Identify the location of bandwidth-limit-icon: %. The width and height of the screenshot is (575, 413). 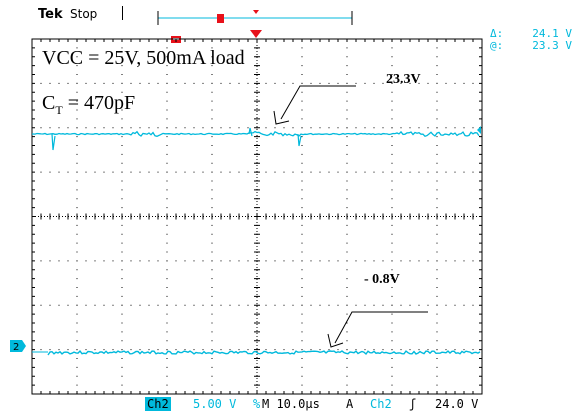
(257, 404).